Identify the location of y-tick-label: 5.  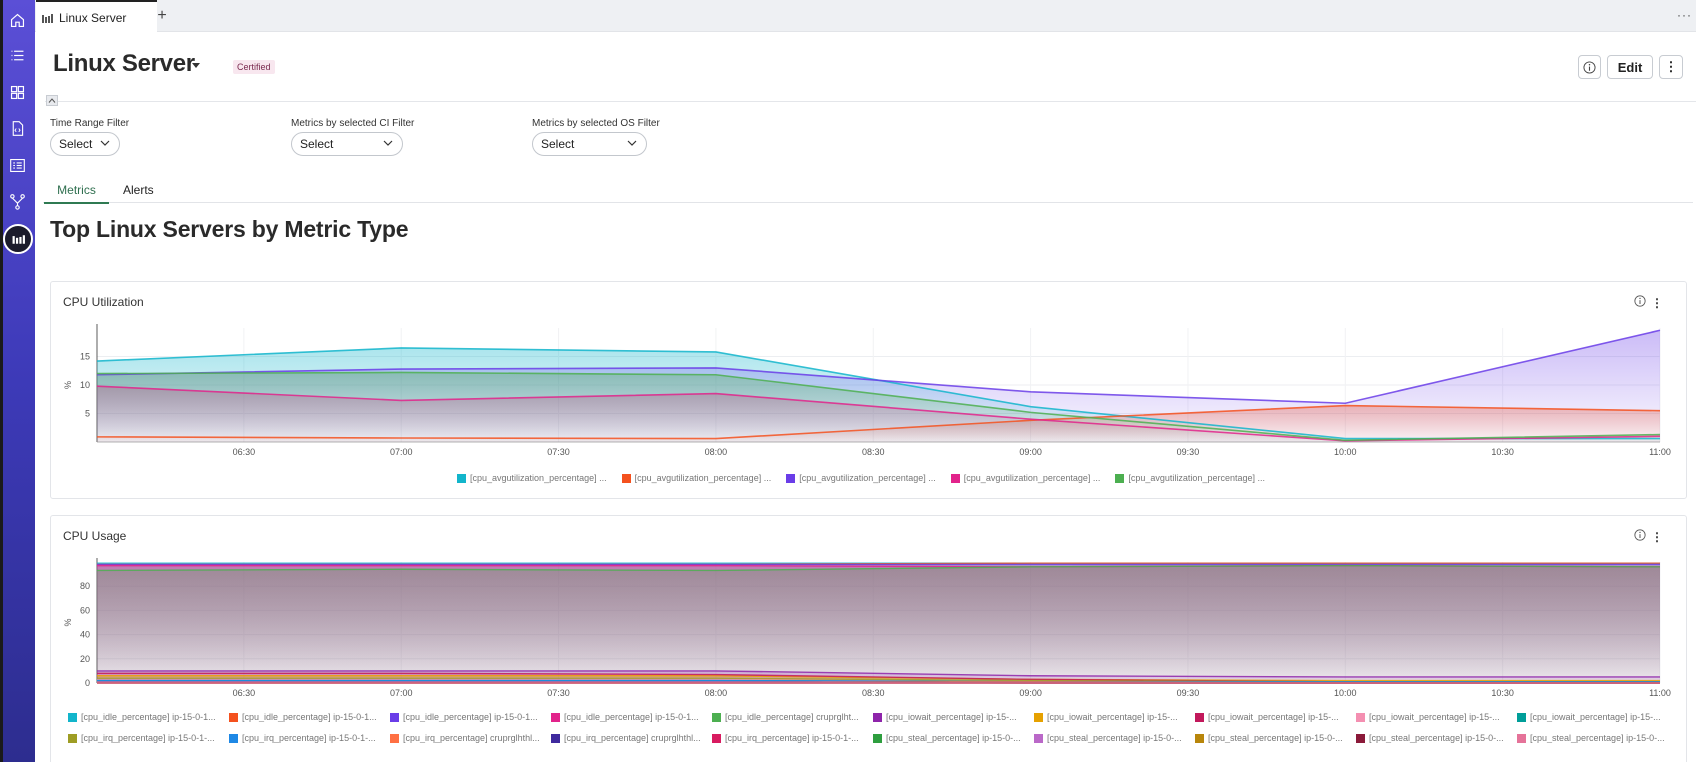
(87, 414).